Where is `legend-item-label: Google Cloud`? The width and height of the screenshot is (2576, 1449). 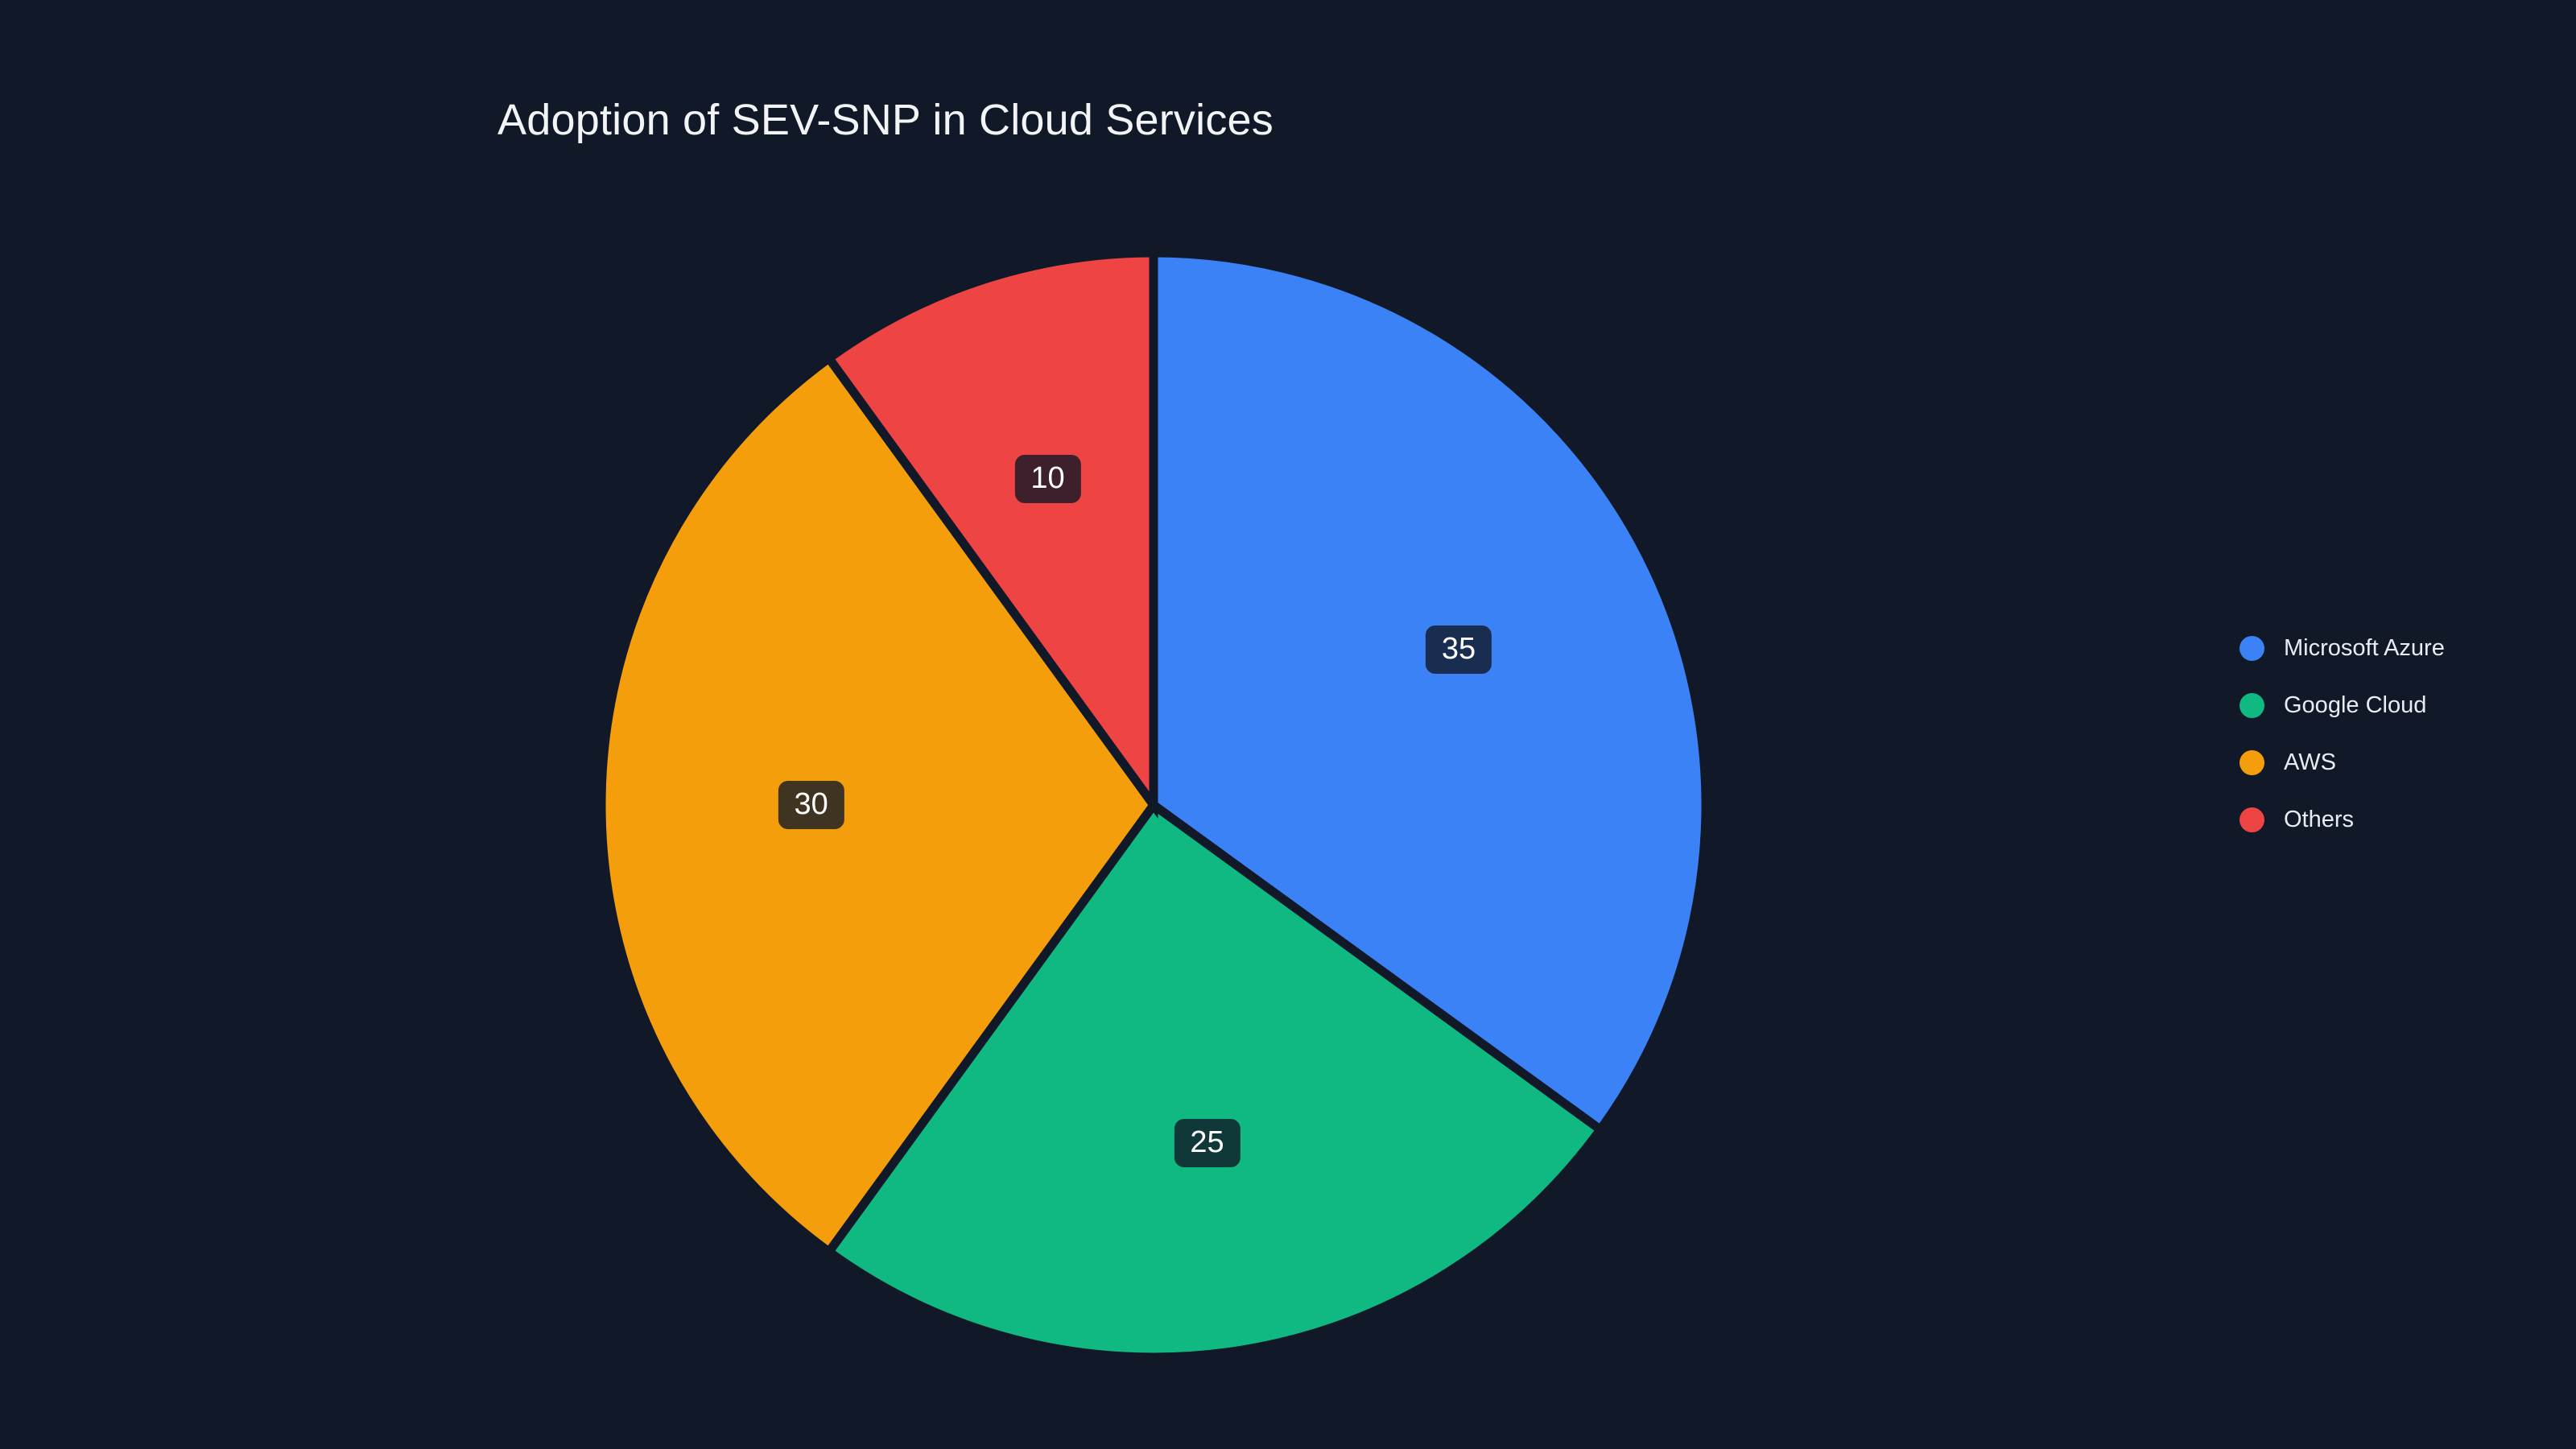 legend-item-label: Google Cloud is located at coordinates (2355, 705).